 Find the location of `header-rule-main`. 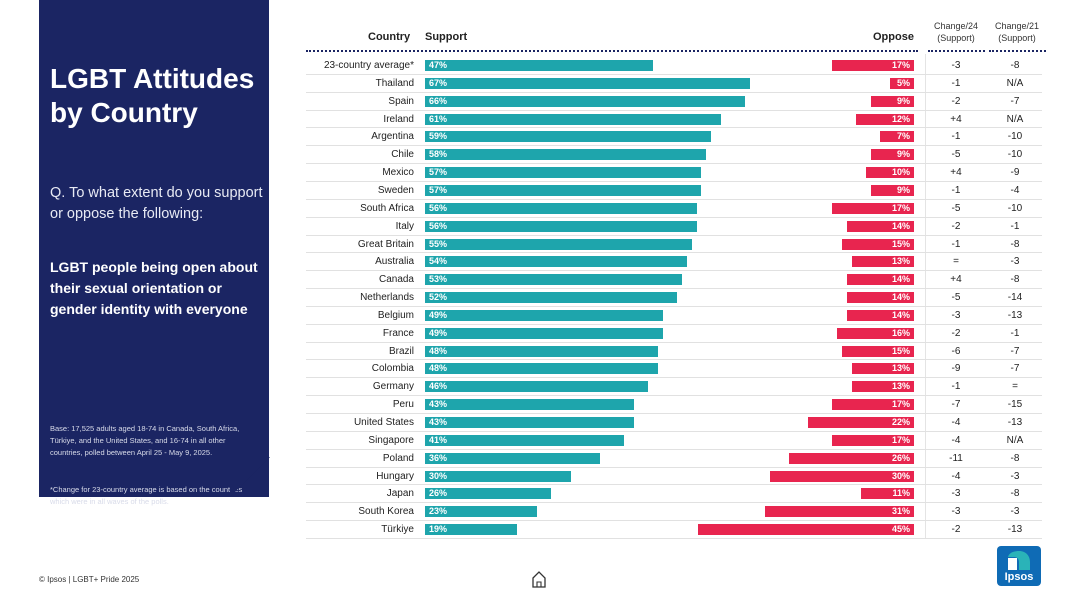

header-rule-main is located at coordinates (612, 51).